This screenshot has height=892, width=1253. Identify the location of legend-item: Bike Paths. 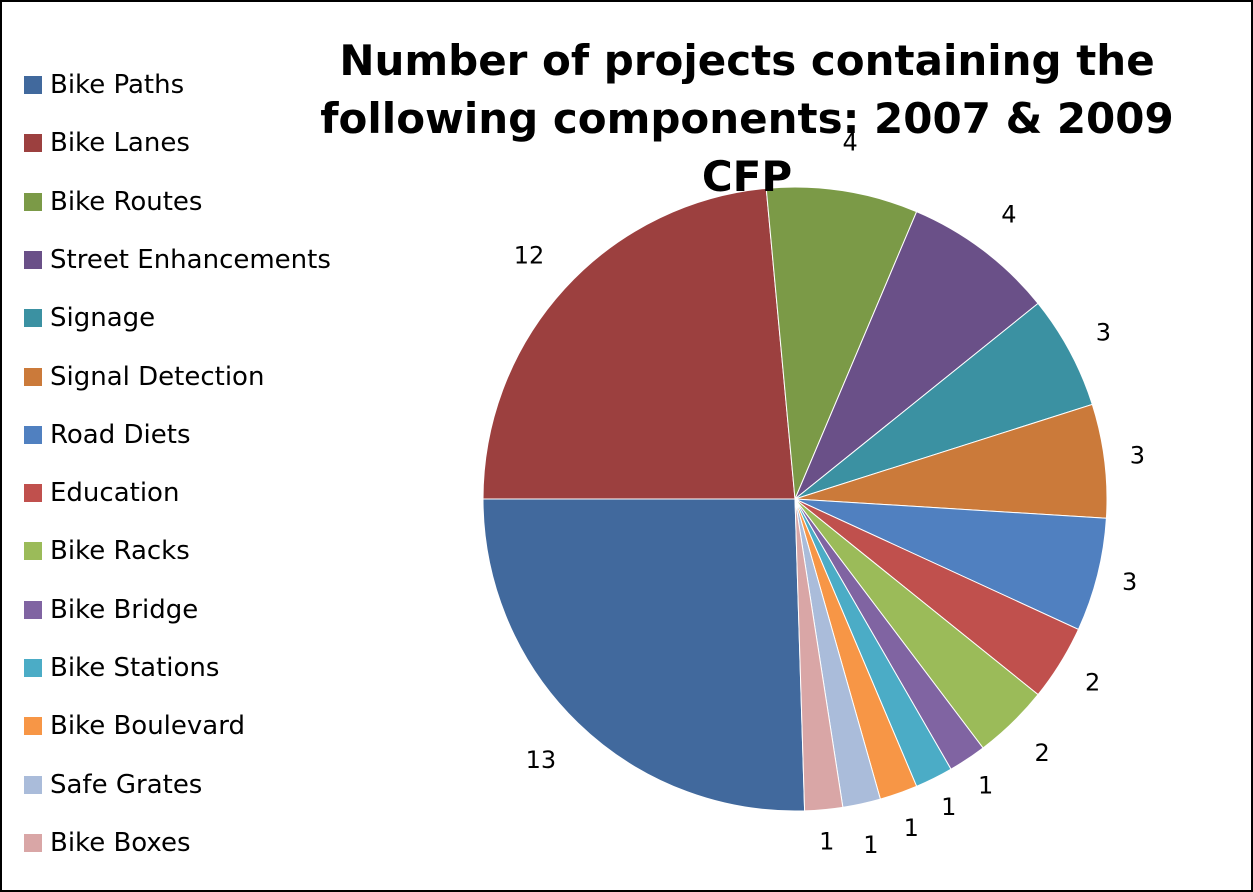
(104, 85).